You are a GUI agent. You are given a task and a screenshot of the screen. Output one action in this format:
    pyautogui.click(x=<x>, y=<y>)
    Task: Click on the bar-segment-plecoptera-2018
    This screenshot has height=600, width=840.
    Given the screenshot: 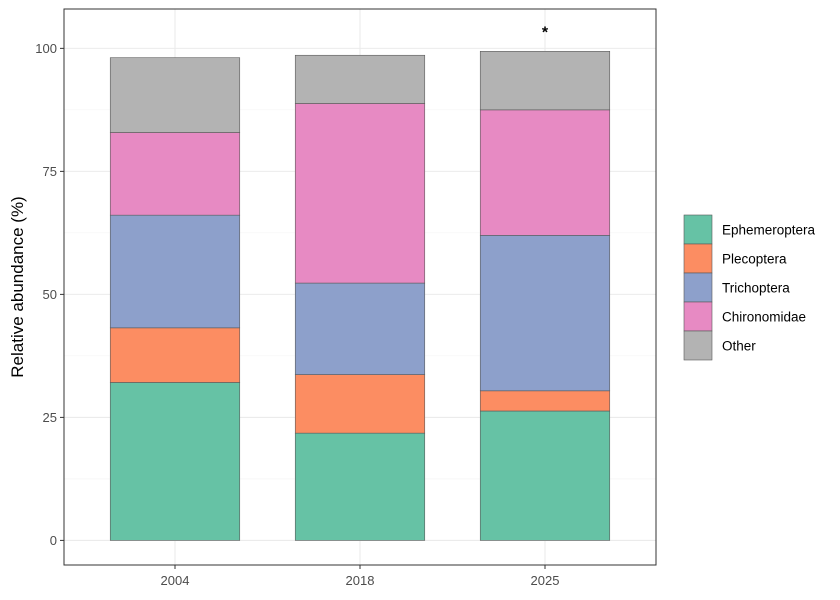 What is the action you would take?
    pyautogui.click(x=360, y=404)
    